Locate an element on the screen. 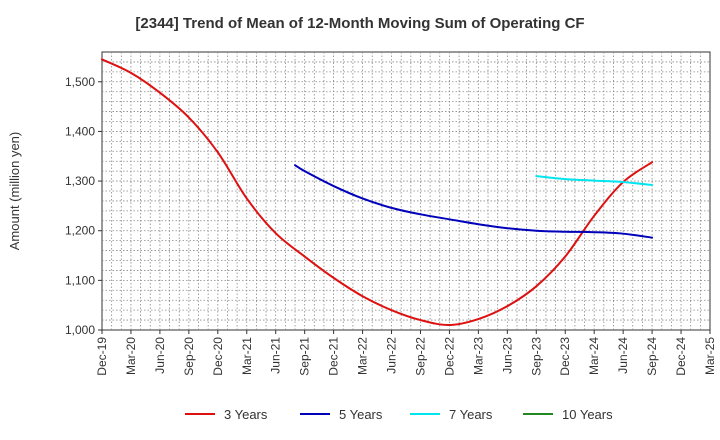 The width and height of the screenshot is (720, 440). x-tick-label: Dec-19 is located at coordinates (102, 356).